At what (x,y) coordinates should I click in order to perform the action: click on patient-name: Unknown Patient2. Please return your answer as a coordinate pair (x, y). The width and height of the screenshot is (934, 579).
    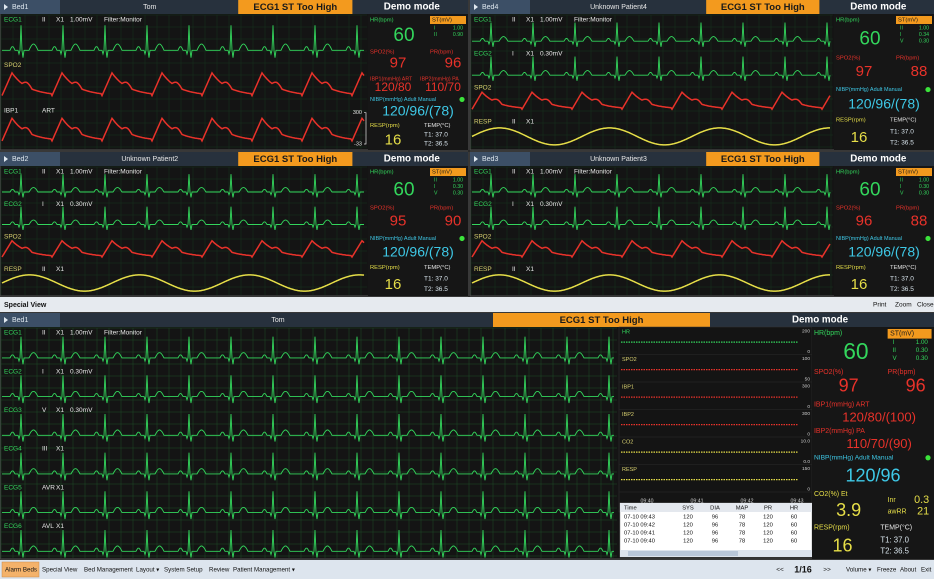
    Looking at the image, I should click on (149, 159).